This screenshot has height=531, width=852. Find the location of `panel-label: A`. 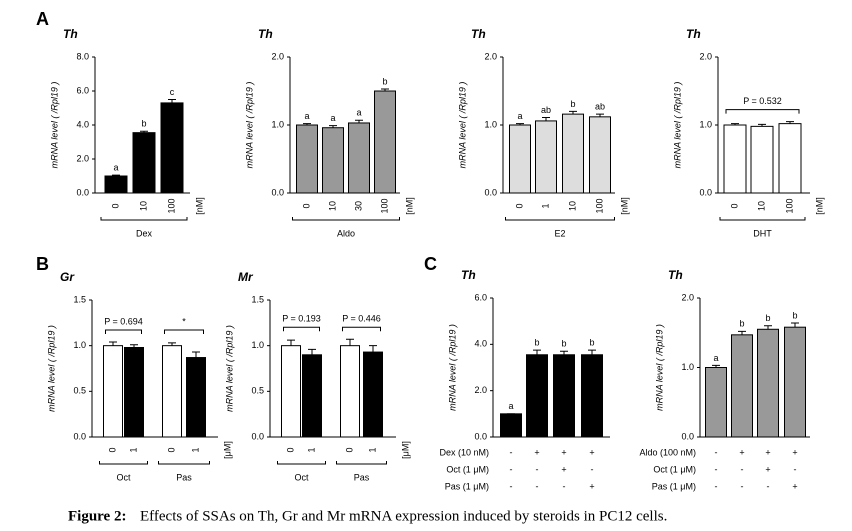

panel-label: A is located at coordinates (42, 19).